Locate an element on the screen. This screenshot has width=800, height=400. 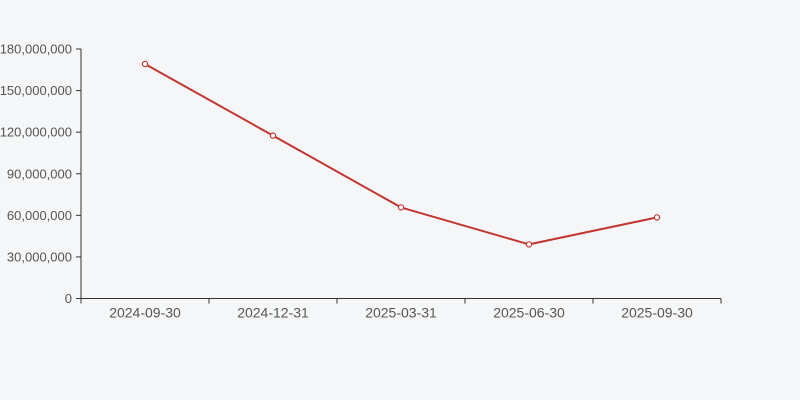
y-axis-label: 0 is located at coordinates (68, 298).